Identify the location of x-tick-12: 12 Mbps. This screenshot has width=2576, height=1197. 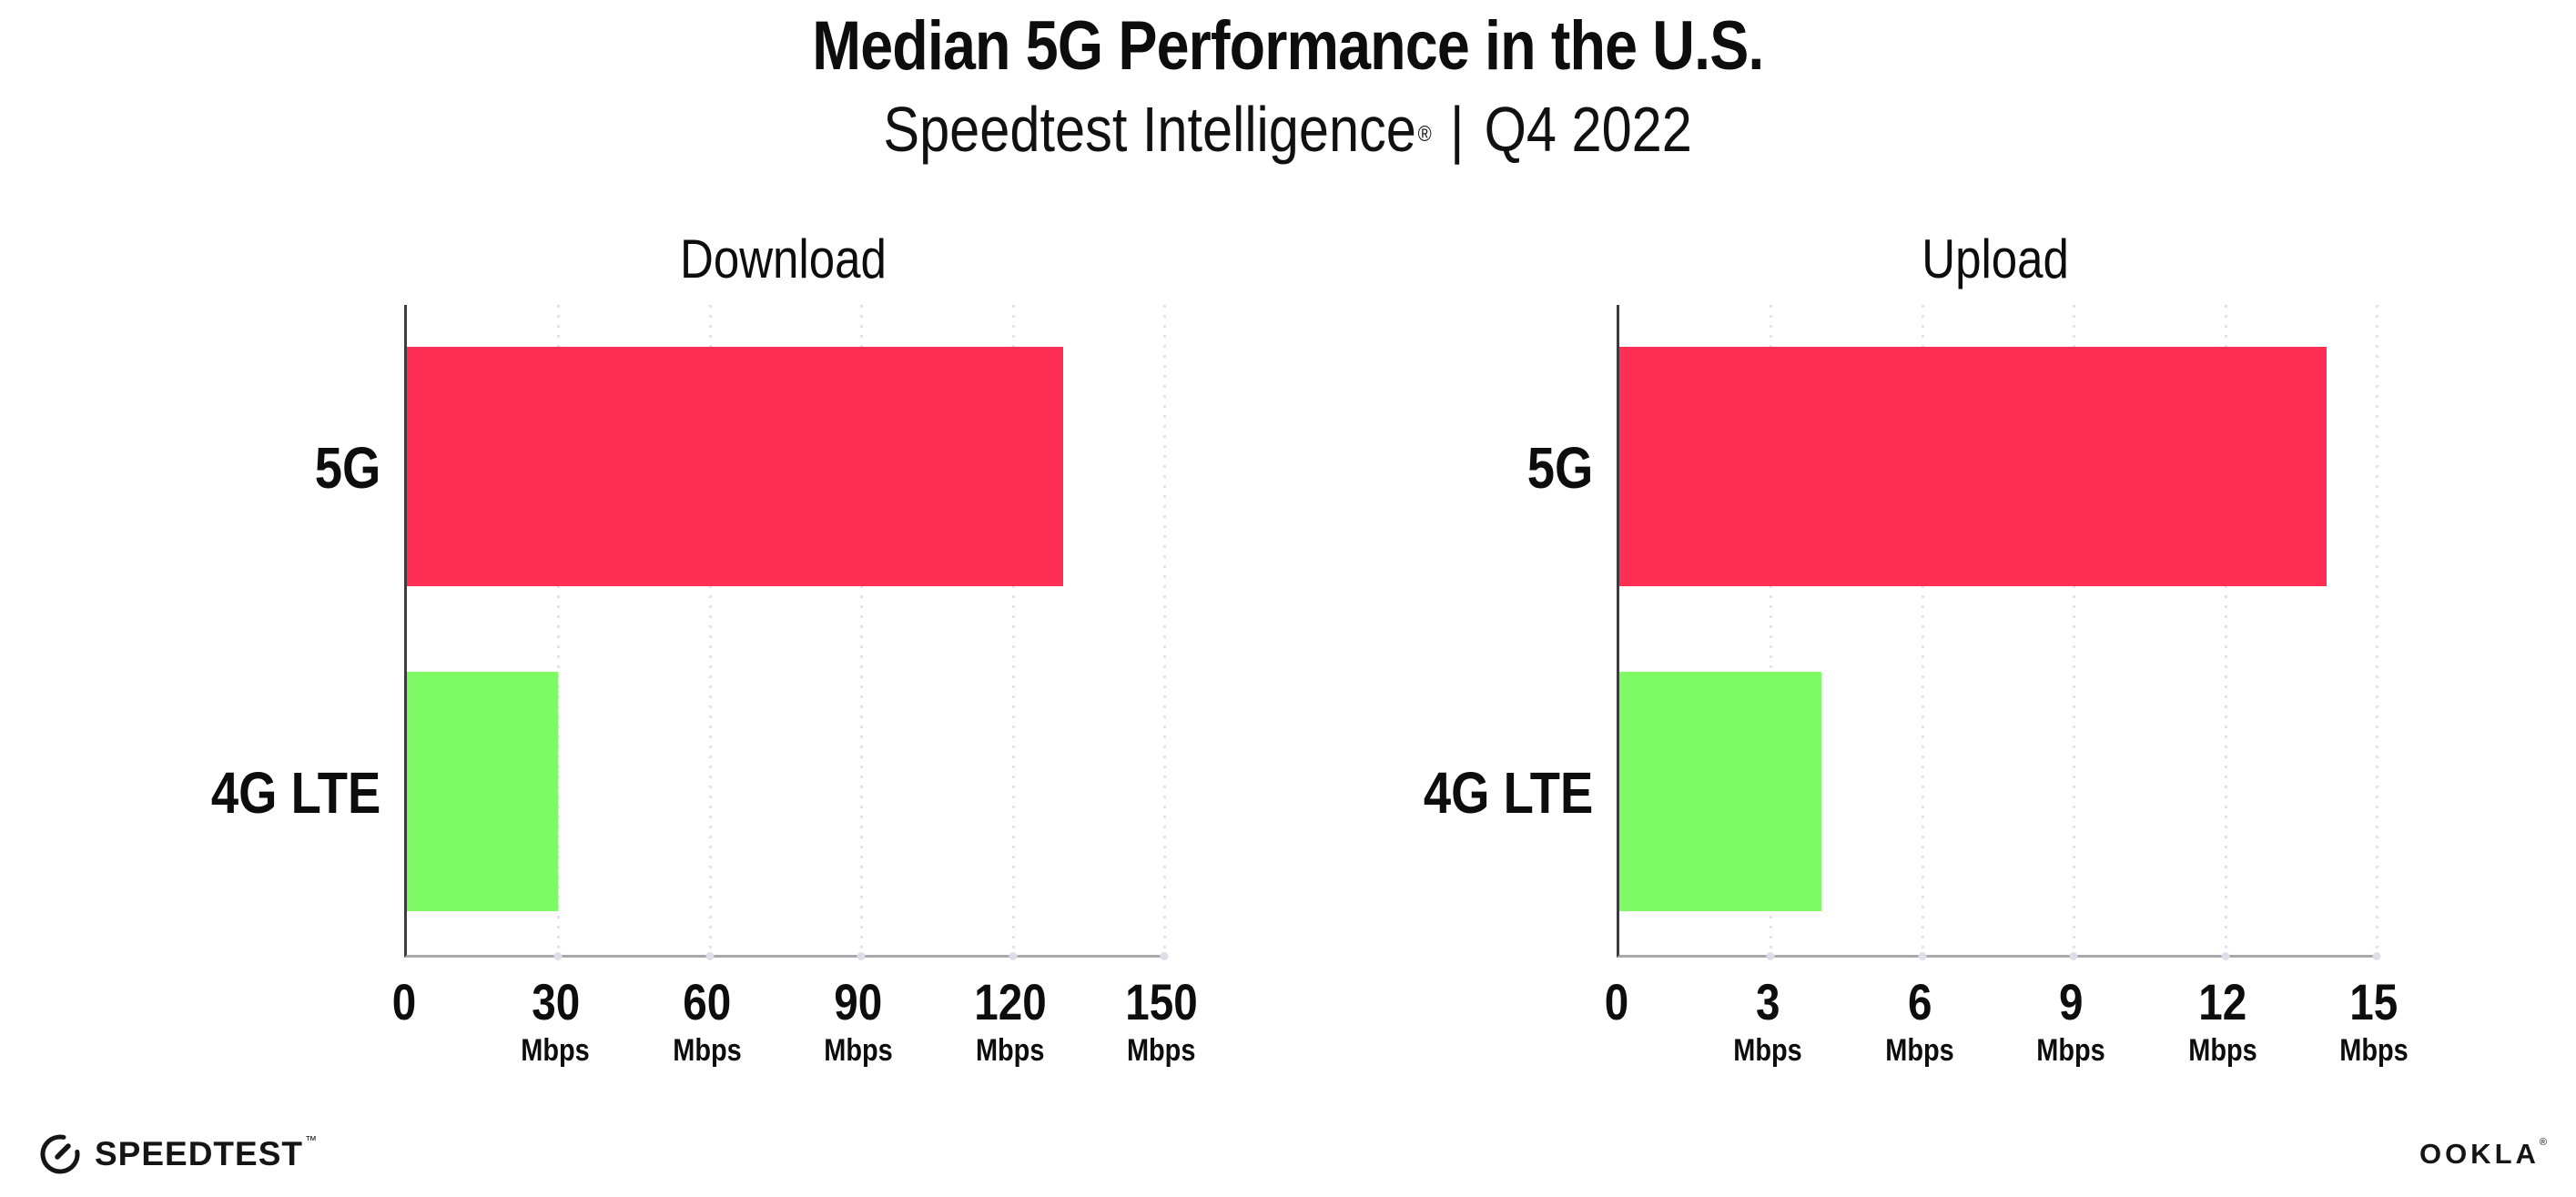
(2222, 1021).